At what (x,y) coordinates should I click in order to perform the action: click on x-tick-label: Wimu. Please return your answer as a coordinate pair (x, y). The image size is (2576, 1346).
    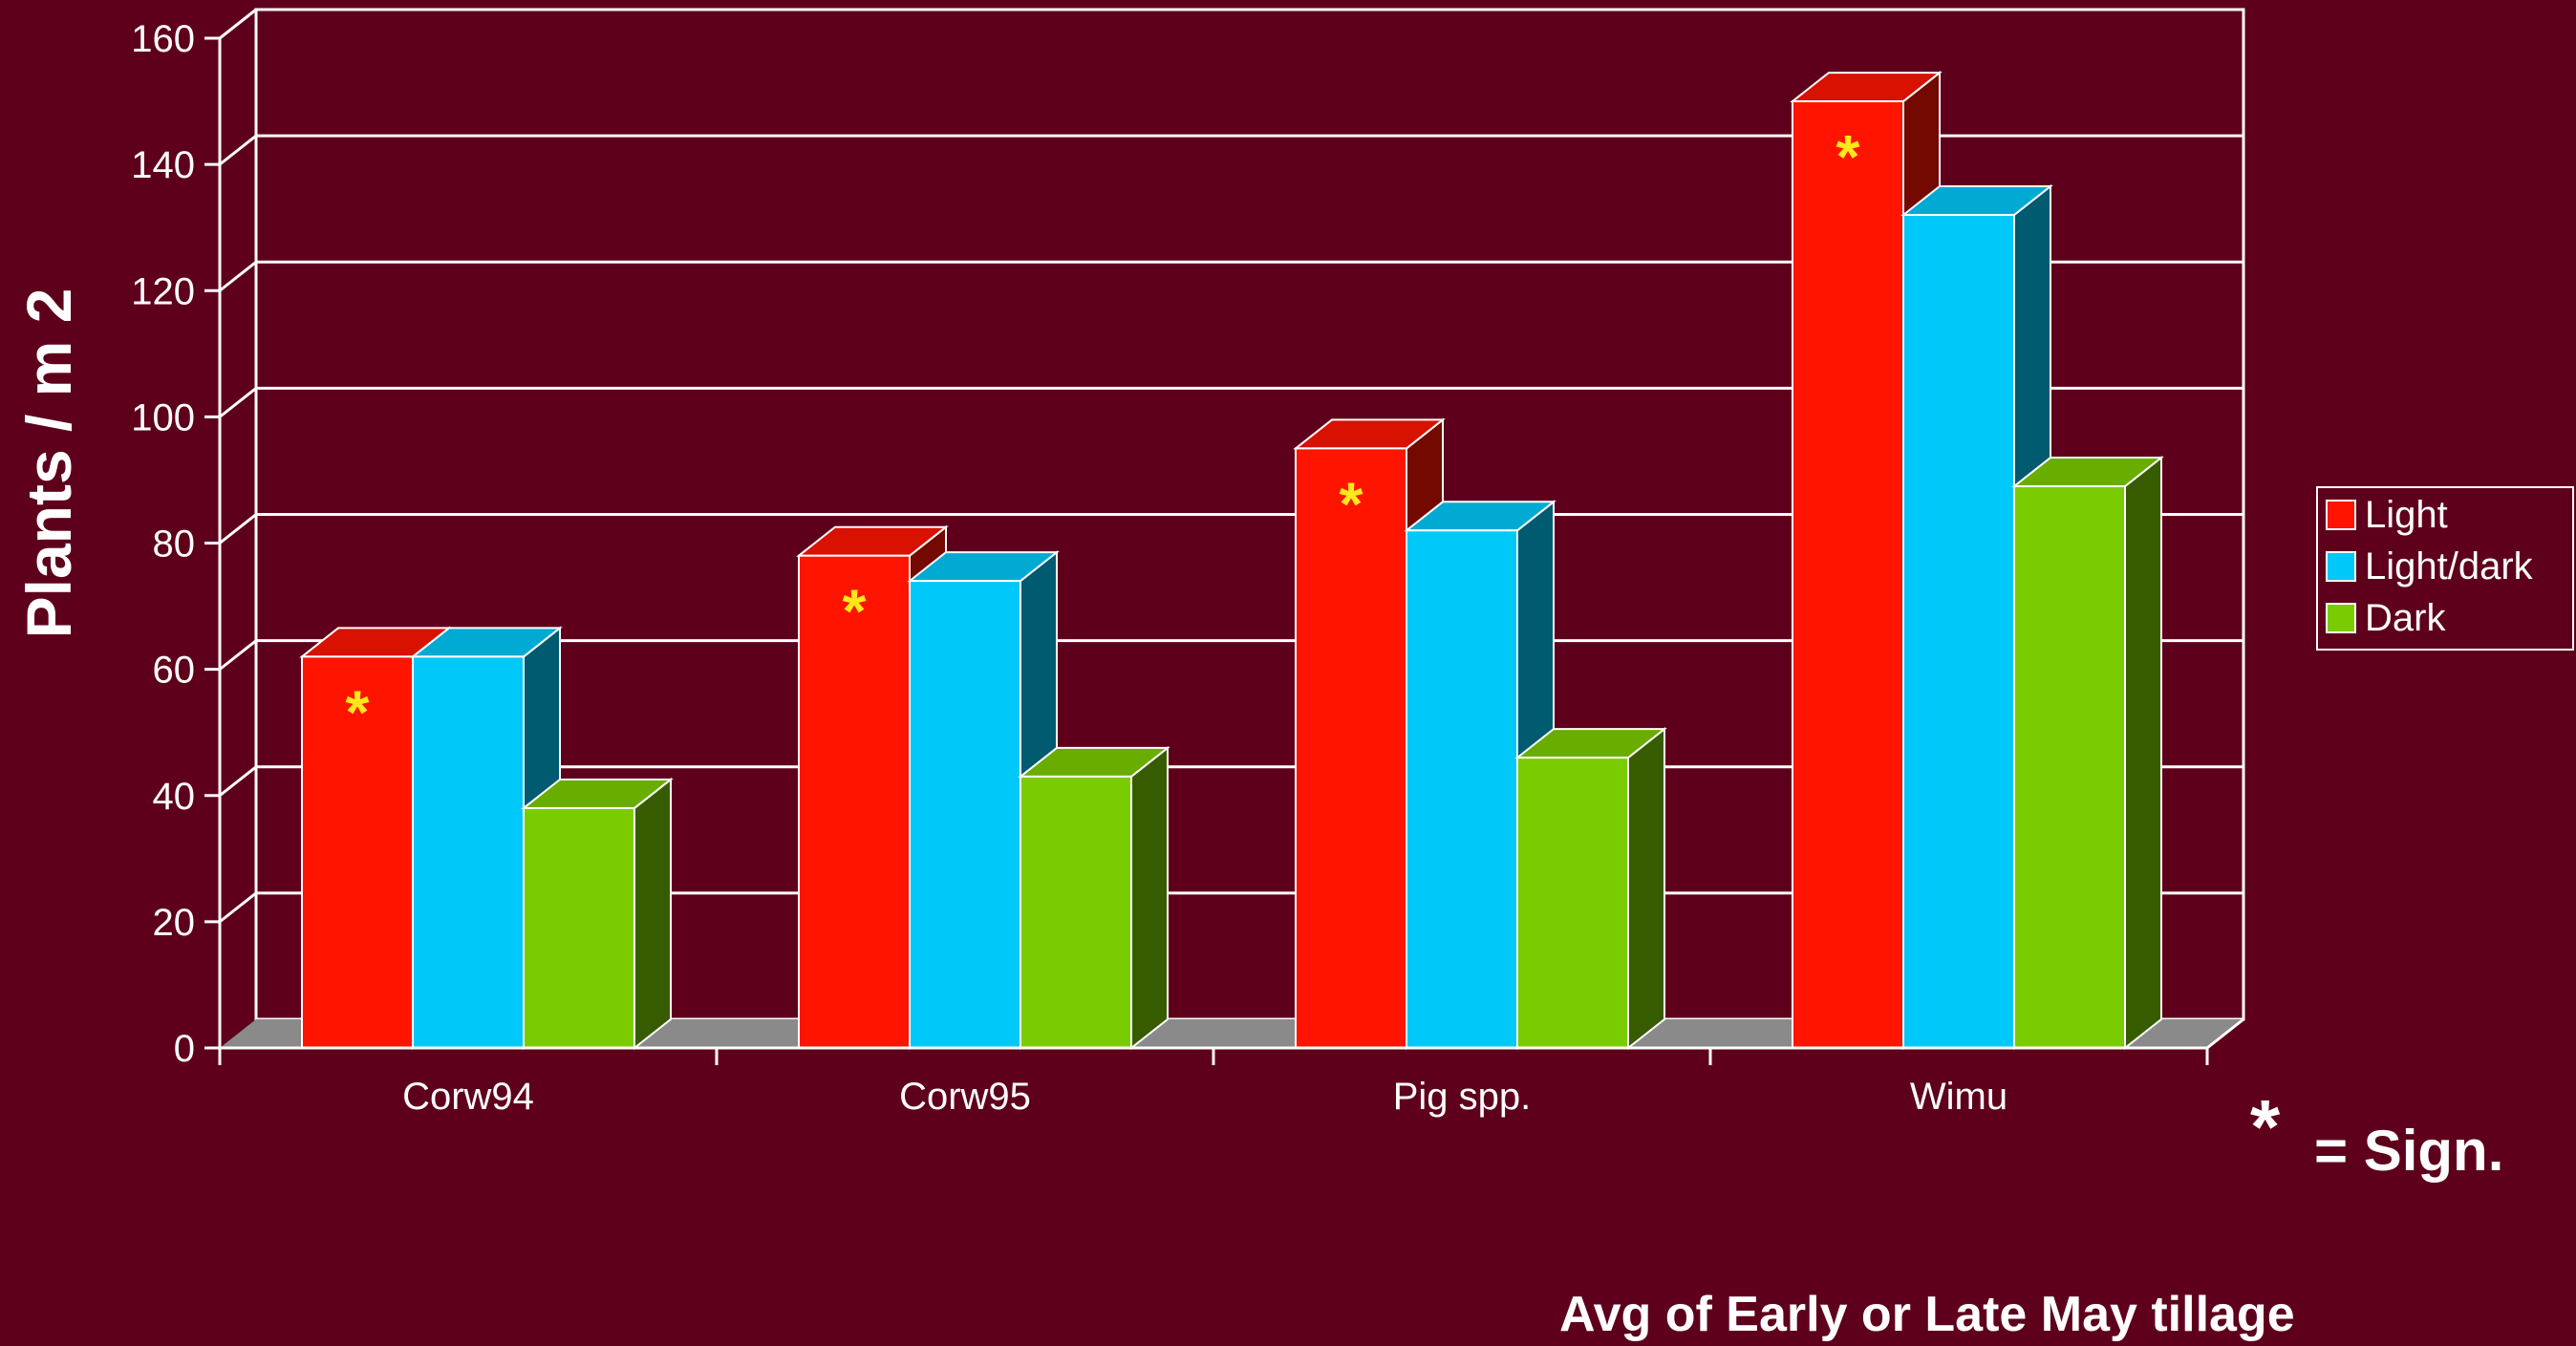
    Looking at the image, I should click on (1958, 1097).